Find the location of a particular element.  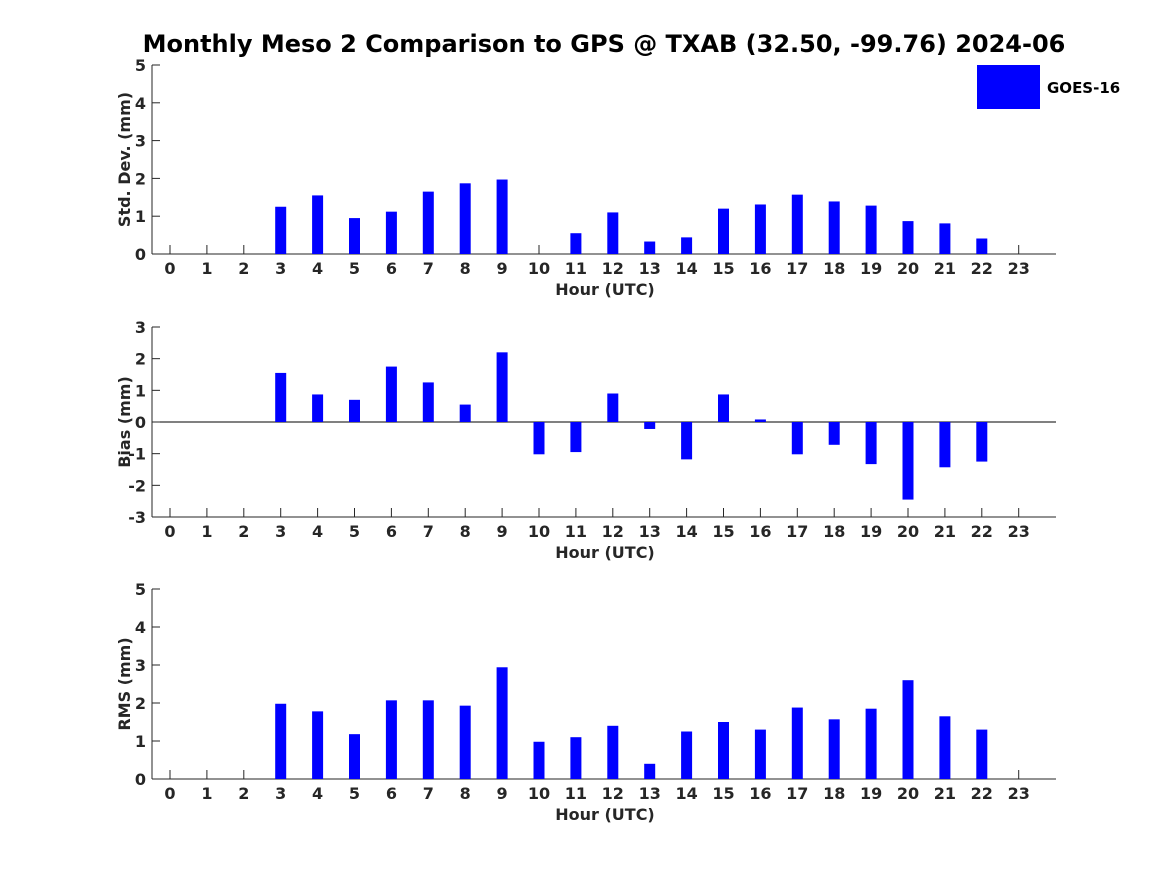

legend: GOES-16 is located at coordinates (1048, 87).